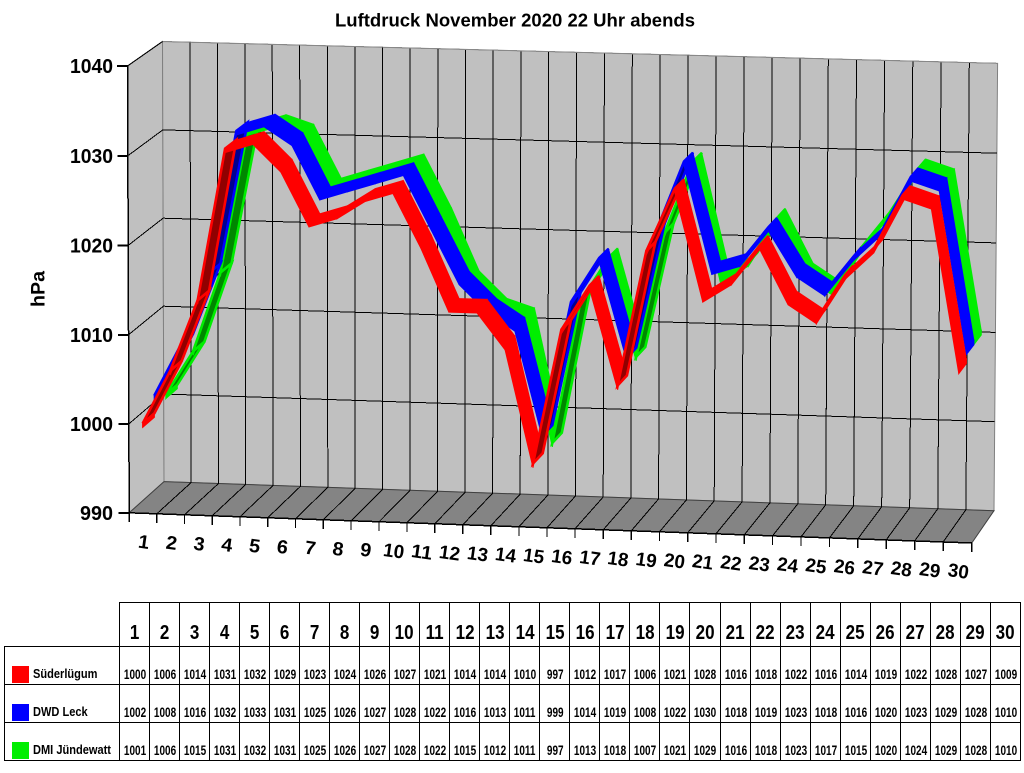  What do you see at coordinates (788, 566) in the screenshot?
I see `svg-text: 24` at bounding box center [788, 566].